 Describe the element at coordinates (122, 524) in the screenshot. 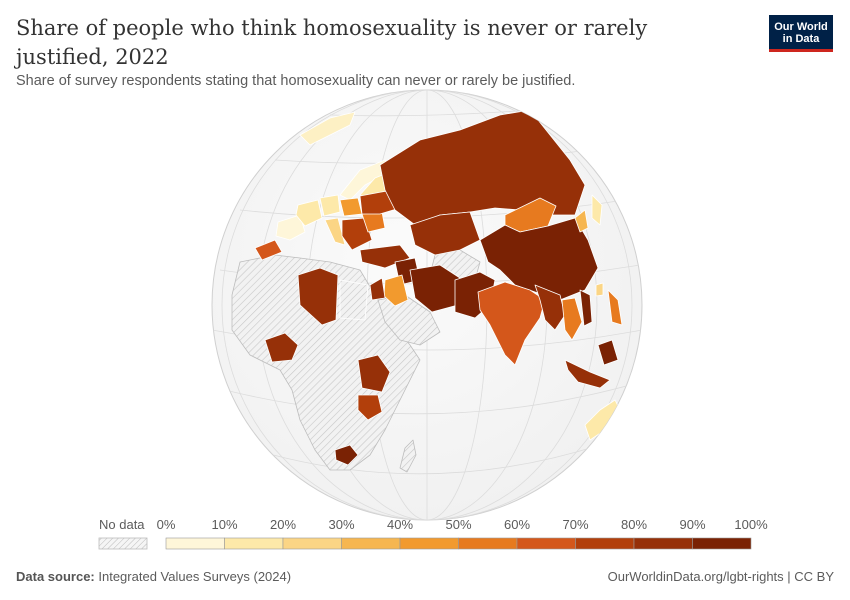

I see `legend-no-data-label: No data` at that location.